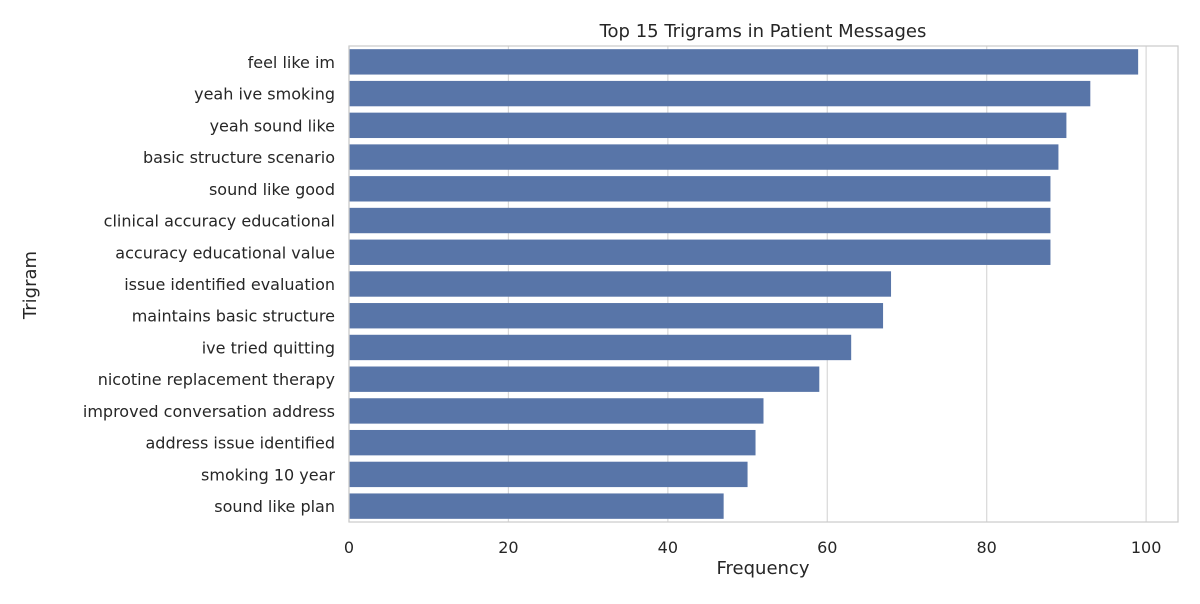  I want to click on x-tick-labels: 0 20 40 60 80 100, so click(752, 547).